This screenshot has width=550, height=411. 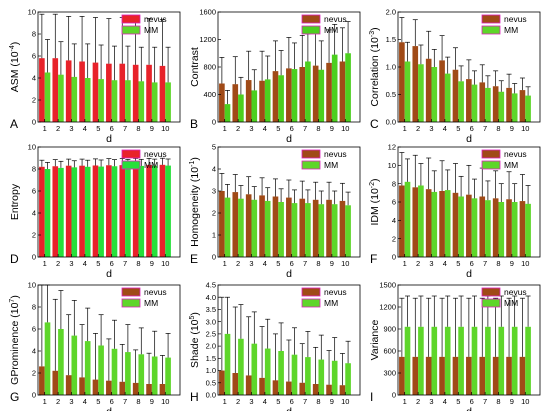 I want to click on y-tick-label: 2.5, so click(x=211, y=333).